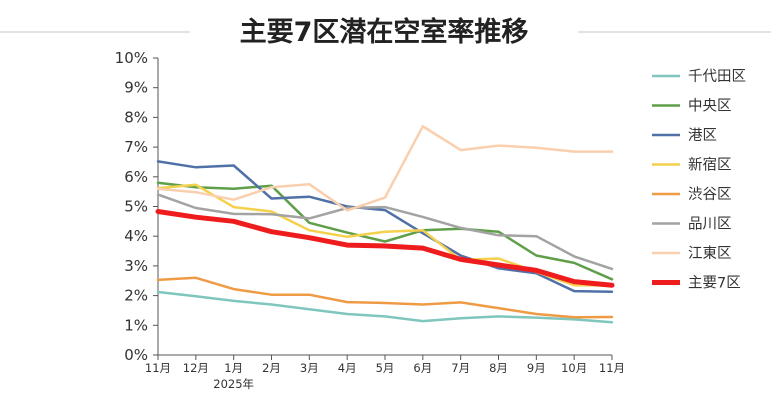 The height and width of the screenshot is (404, 771). I want to click on x-tick-label: 6月, so click(422, 368).